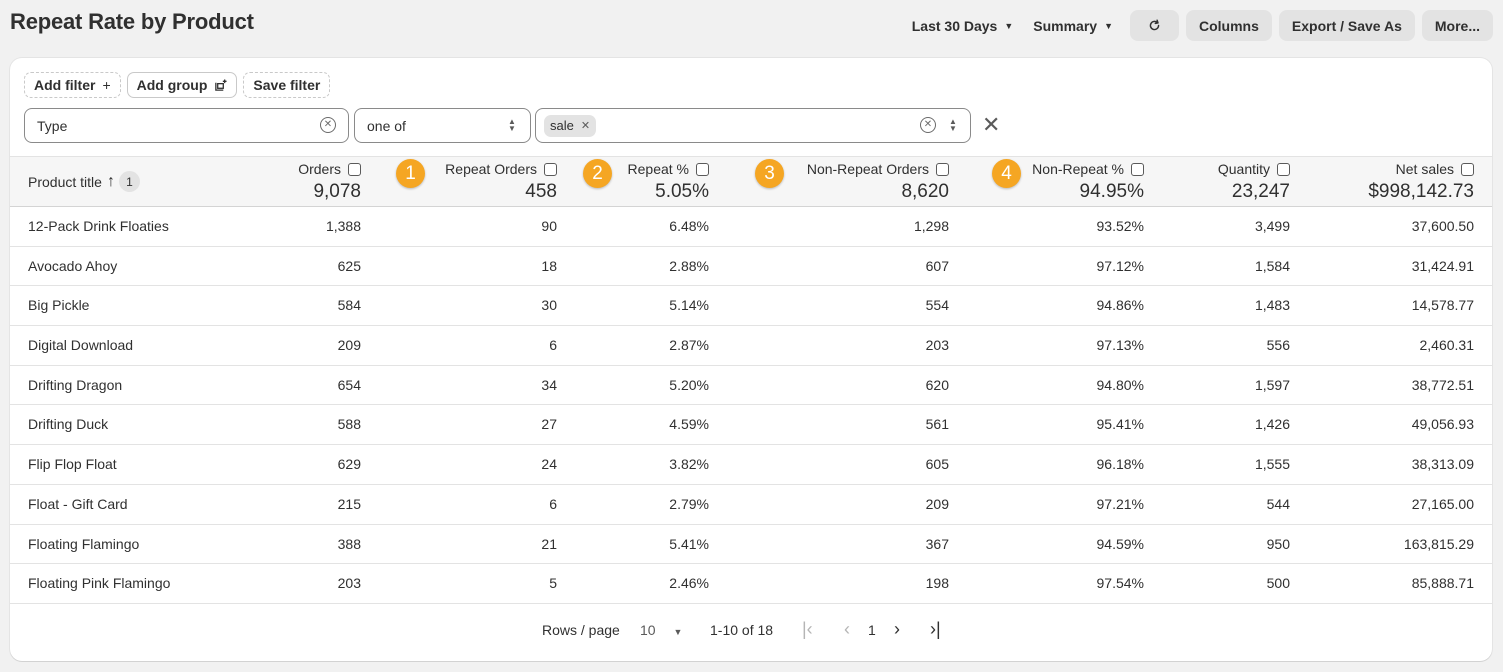  I want to click on table-cell: 605, so click(937, 464).